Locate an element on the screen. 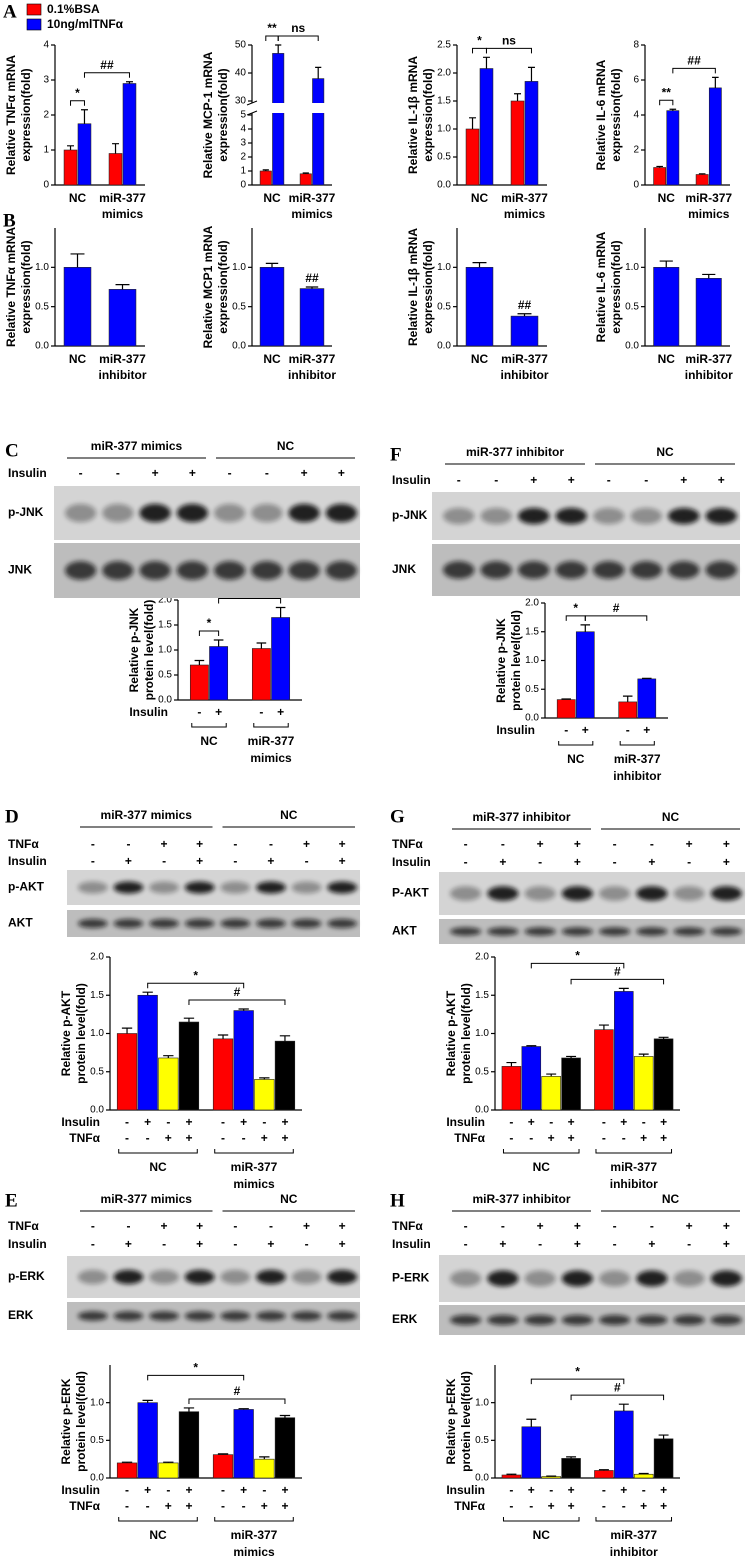 The width and height of the screenshot is (748, 1567). y-tick-label: 0.5 is located at coordinates (42, 306).